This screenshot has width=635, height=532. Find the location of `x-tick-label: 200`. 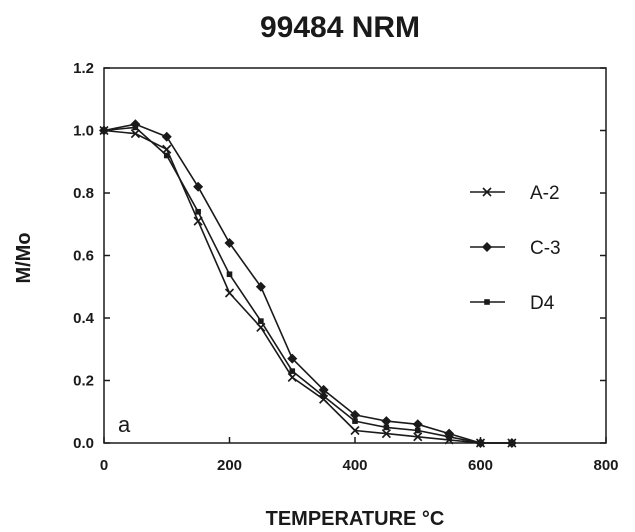

x-tick-label: 200 is located at coordinates (229, 465).